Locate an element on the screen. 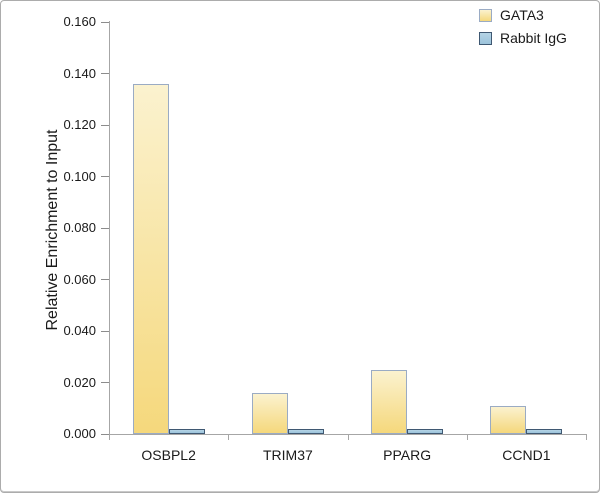 Image resolution: width=600 pixels, height=493 pixels. x-axis-category-label: CCND1 is located at coordinates (526, 455).